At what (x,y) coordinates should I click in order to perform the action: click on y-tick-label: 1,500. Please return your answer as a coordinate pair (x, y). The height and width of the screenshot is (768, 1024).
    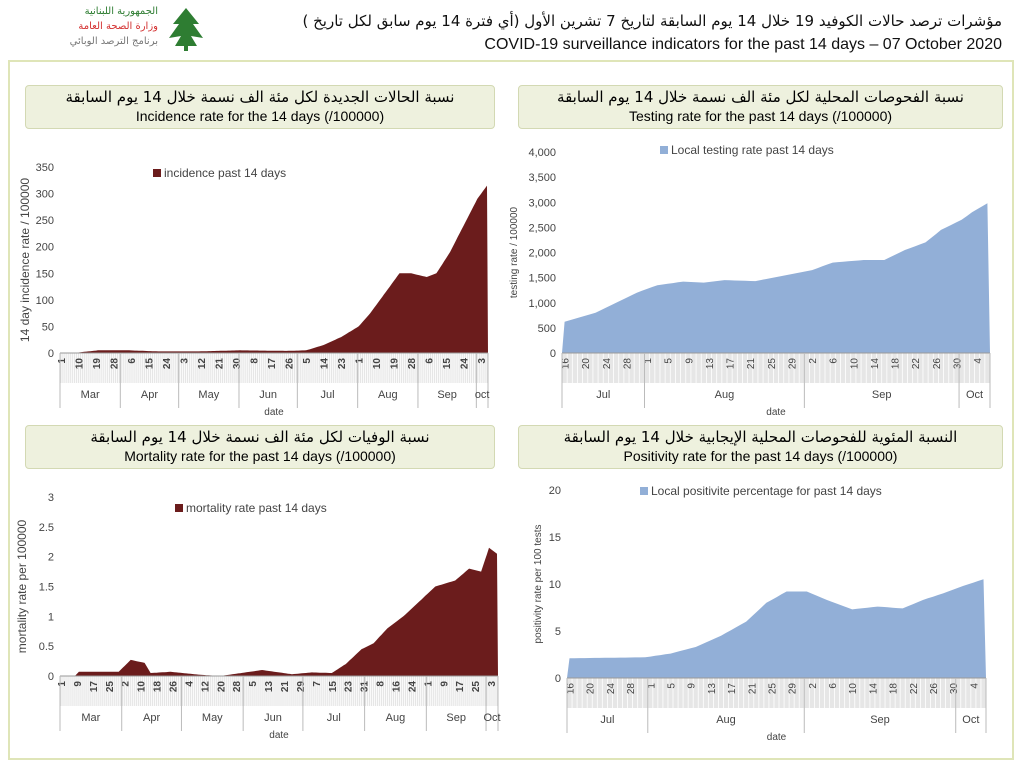
    Looking at the image, I should click on (542, 279).